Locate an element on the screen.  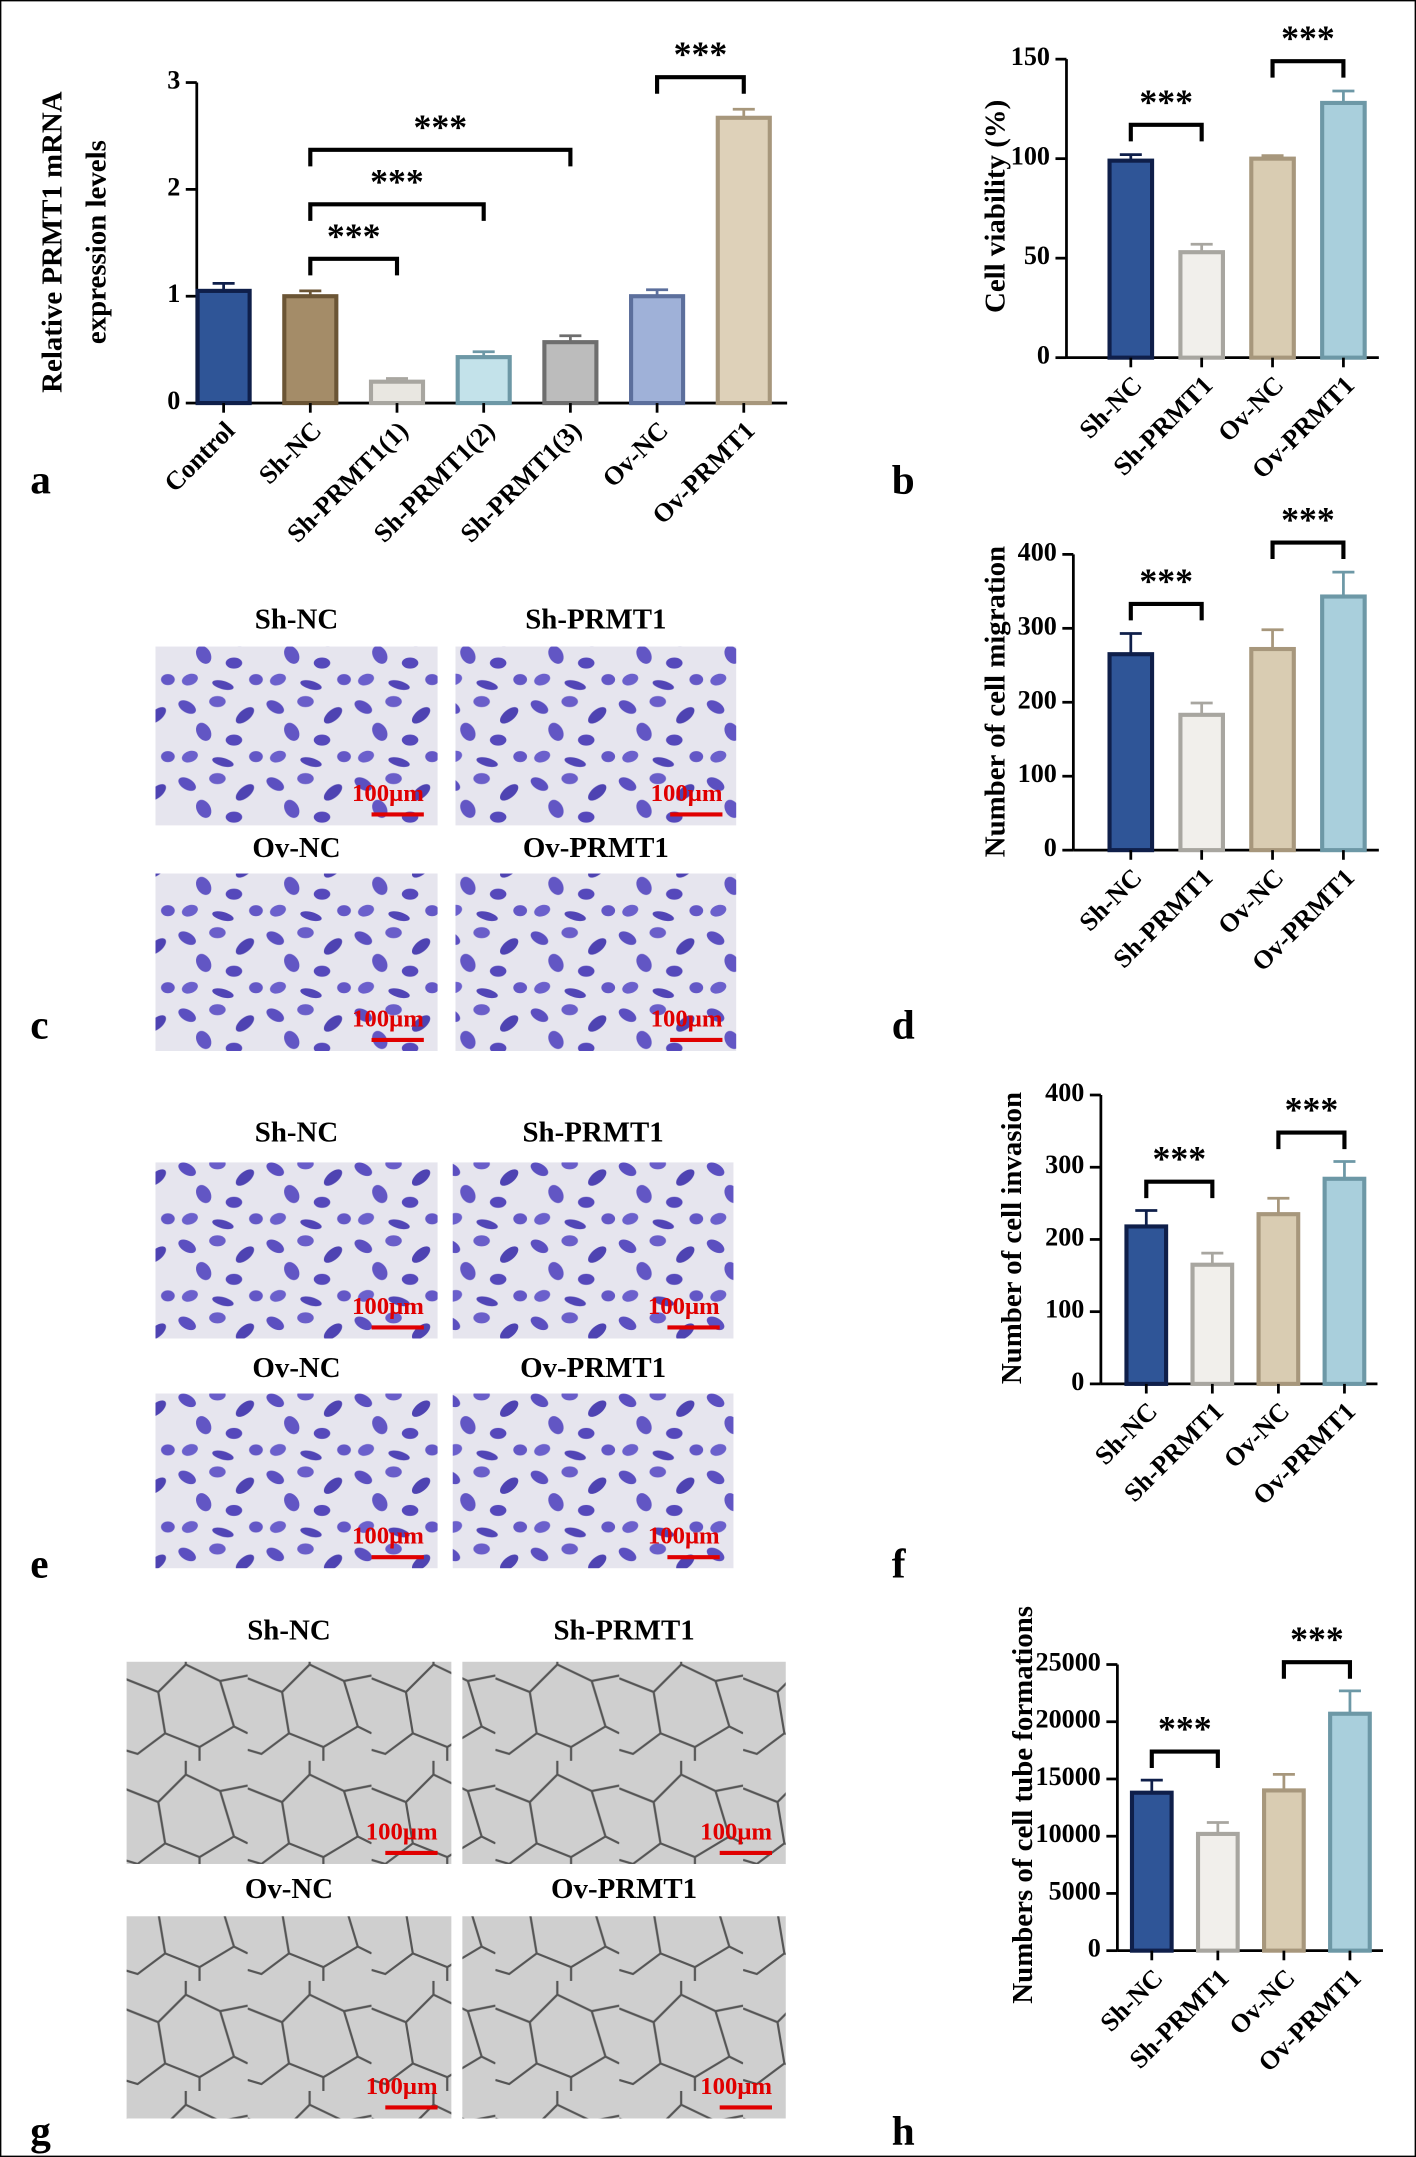
panel-letter: g is located at coordinates (40, 2130).